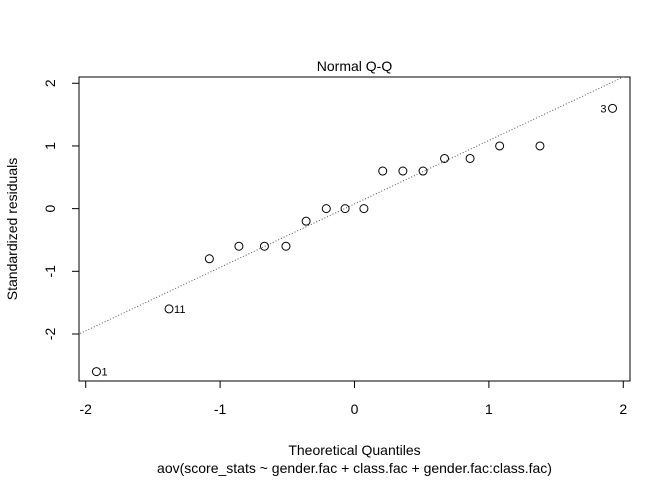 The height and width of the screenshot is (480, 672). Describe the element at coordinates (50, 146) in the screenshot. I see `y-tick-label: 1` at that location.